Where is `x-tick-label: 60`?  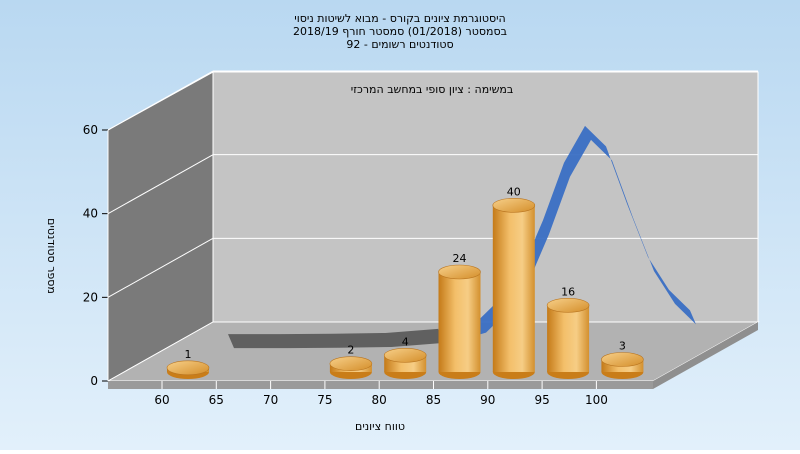
x-tick-label: 60 is located at coordinates (161, 400).